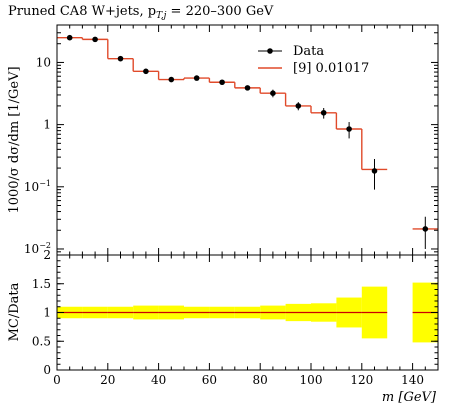 Image resolution: width=450 pixels, height=407 pixels. I want to click on main-y-tick-label: 10⁻², so click(37, 248).